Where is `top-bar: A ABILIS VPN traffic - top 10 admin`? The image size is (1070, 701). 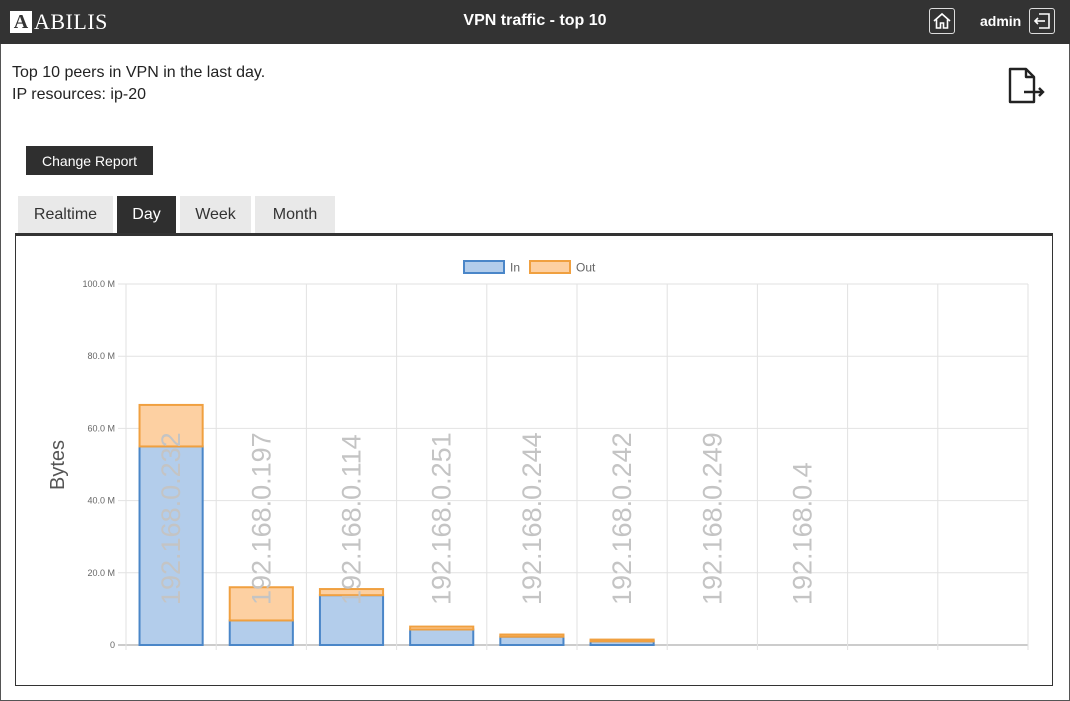 top-bar: A ABILIS VPN traffic - top 10 admin is located at coordinates (535, 22).